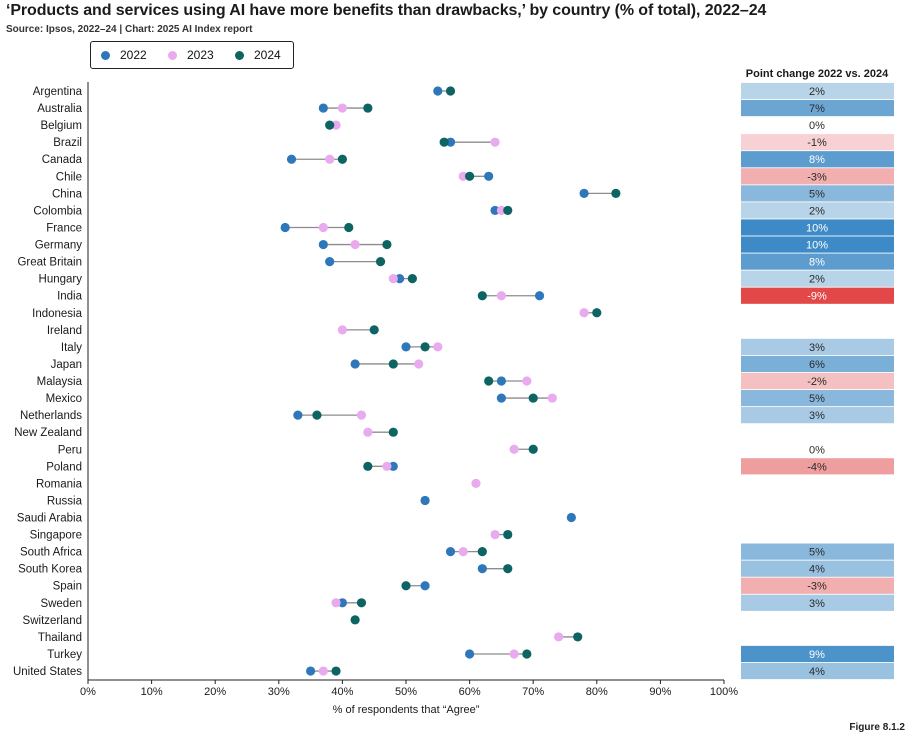  What do you see at coordinates (817, 553) in the screenshot?
I see `change-value-south-africa: 5%` at bounding box center [817, 553].